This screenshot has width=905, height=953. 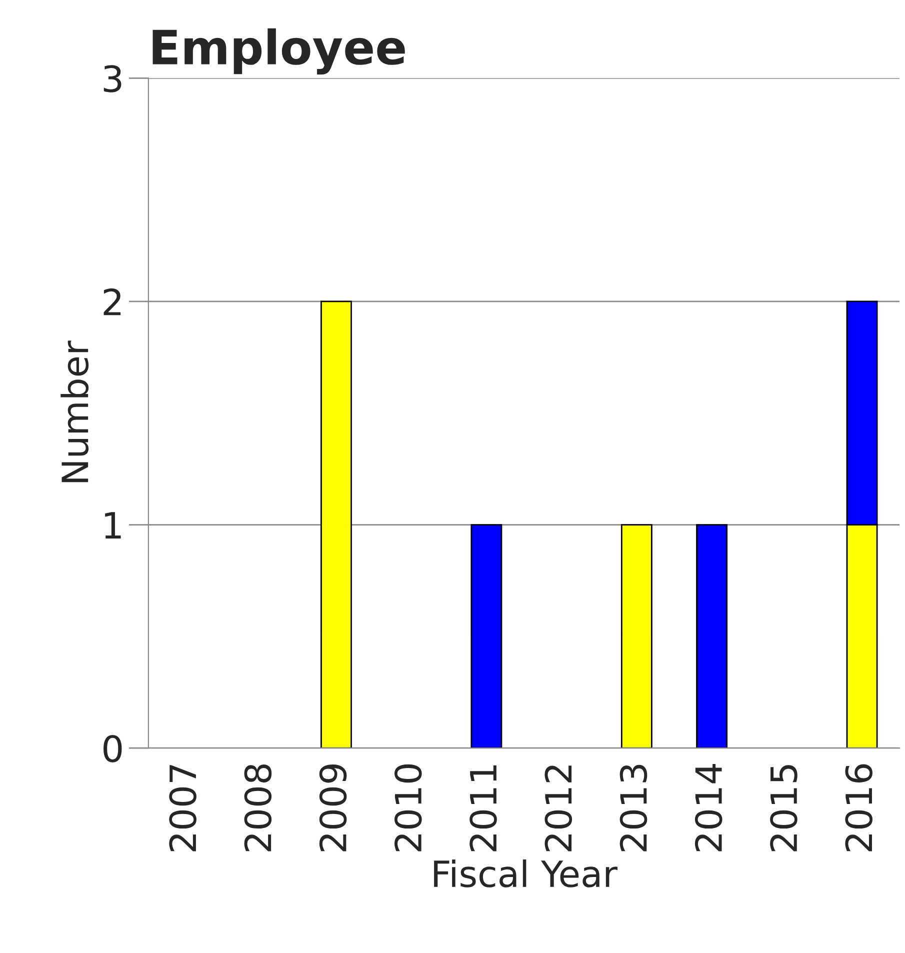 I want to click on y-tick-label: 0, so click(x=113, y=748).